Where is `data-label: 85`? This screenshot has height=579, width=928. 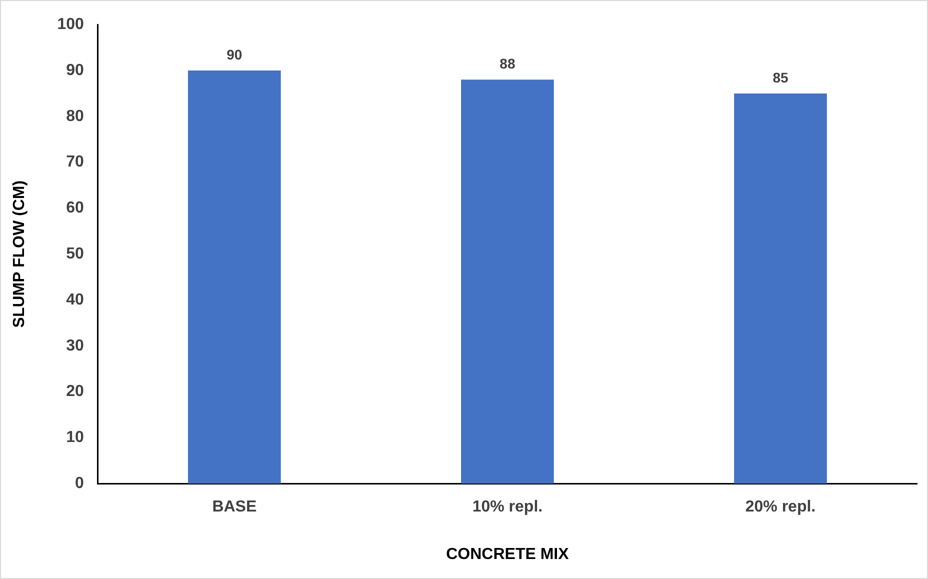 data-label: 85 is located at coordinates (780, 77).